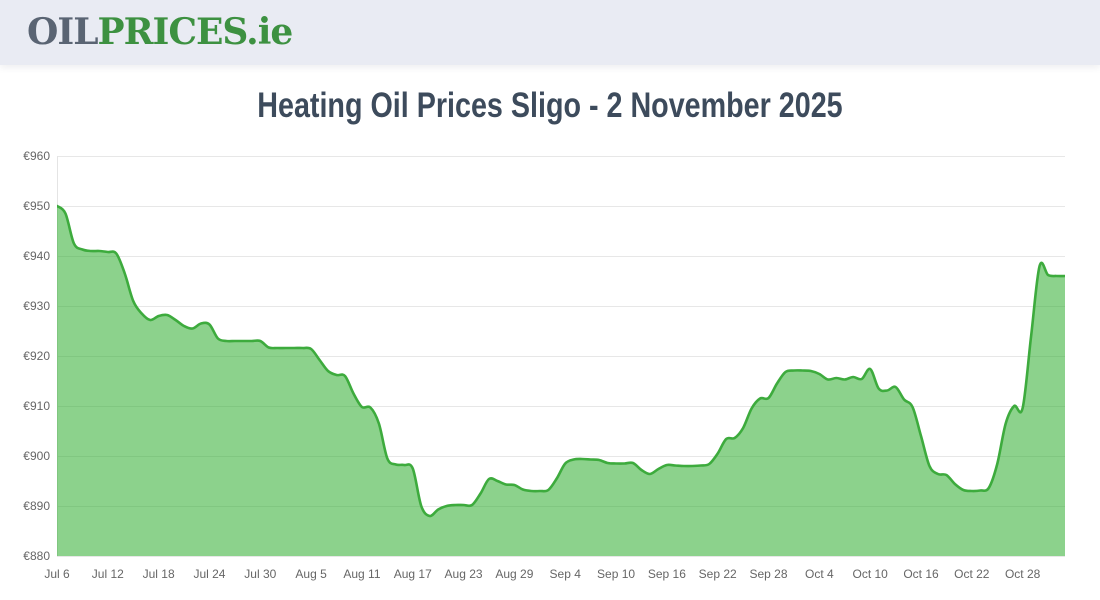 The height and width of the screenshot is (600, 1100). I want to click on x-axis-label: Aug 23, so click(463, 574).